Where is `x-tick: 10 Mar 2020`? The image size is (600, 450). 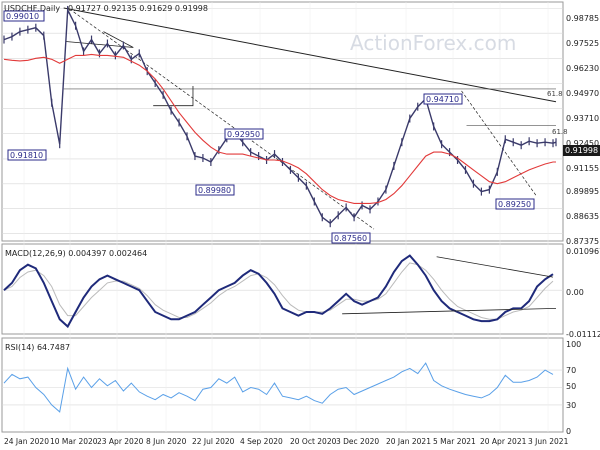 x-tick: 10 Mar 2020 is located at coordinates (74, 441).